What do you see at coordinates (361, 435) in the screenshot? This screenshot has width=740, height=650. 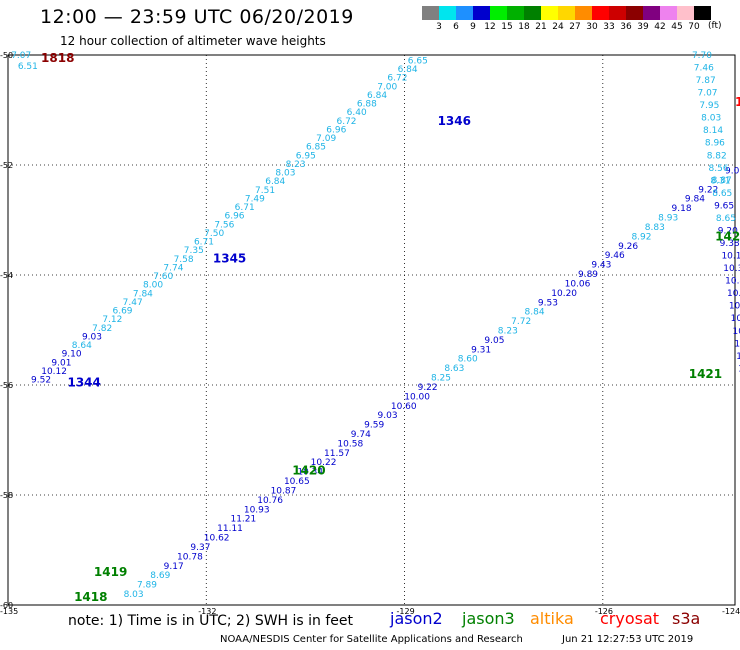 I see `swh-value: 9.74` at bounding box center [361, 435].